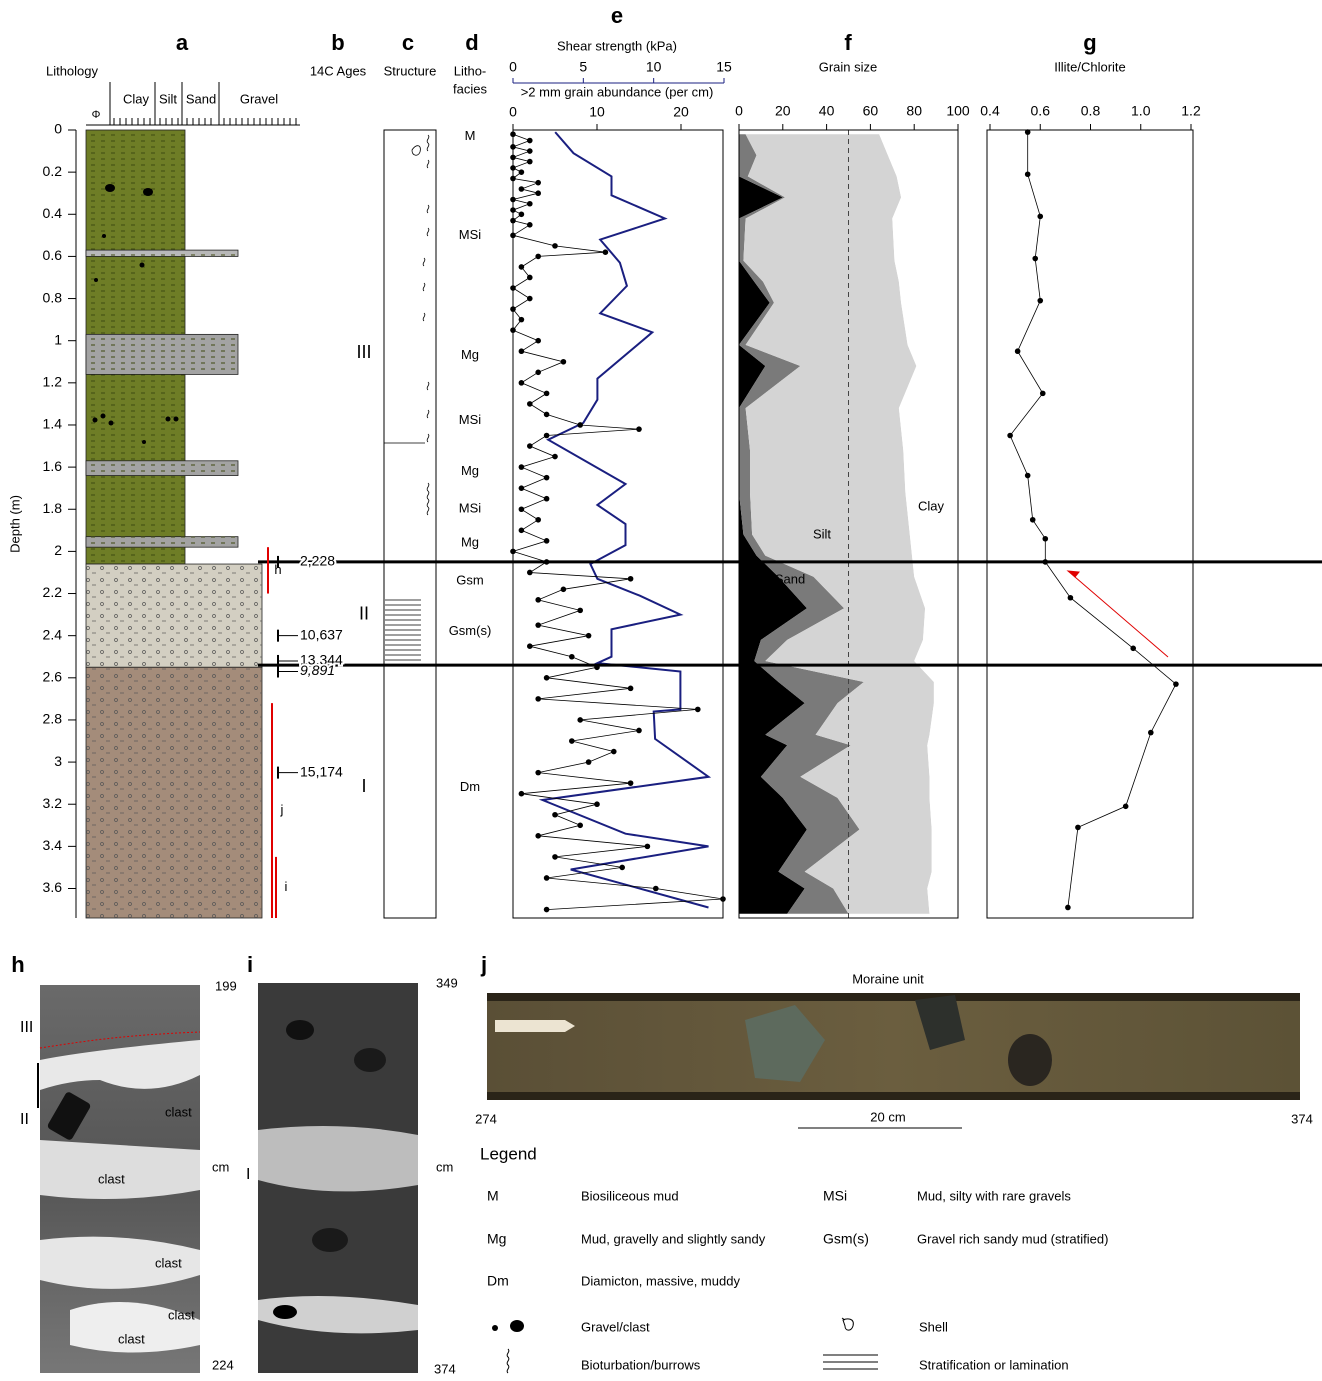  Describe the element at coordinates (223, 1364) in the screenshot. I see `photo-depth: 224` at that location.